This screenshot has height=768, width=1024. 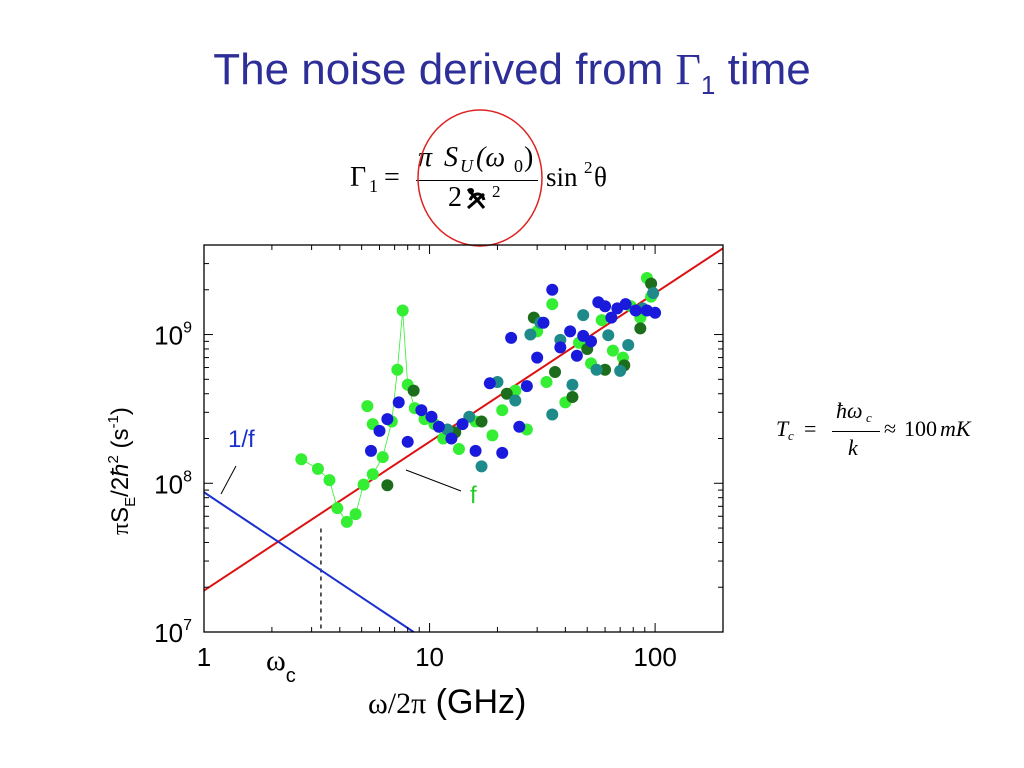 I want to click on y-axis-sub: E, so click(x=130, y=502).